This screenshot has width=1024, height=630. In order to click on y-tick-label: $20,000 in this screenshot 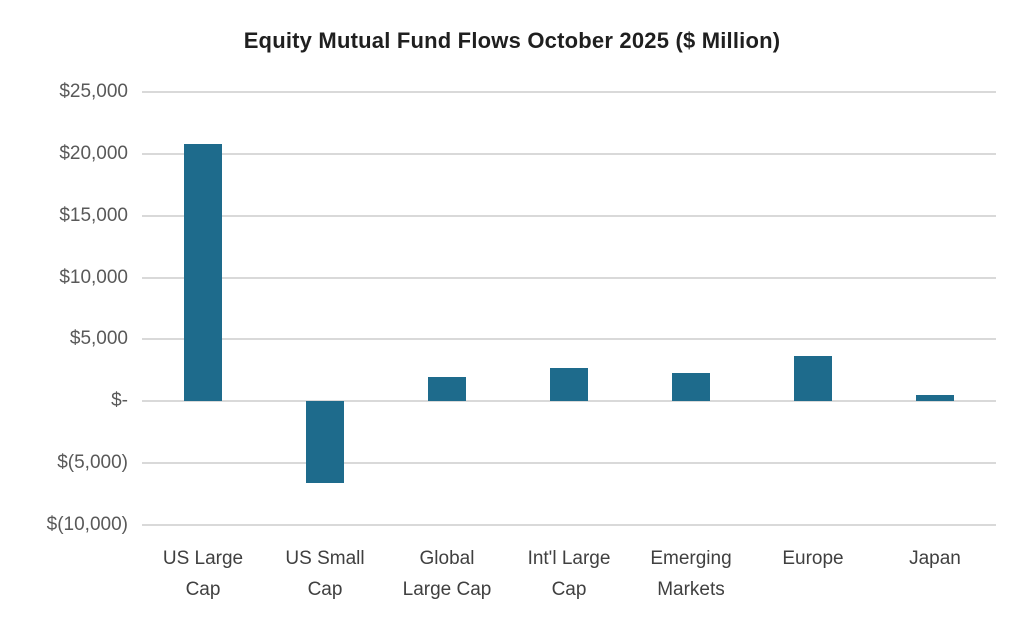, I will do `click(93, 153)`.